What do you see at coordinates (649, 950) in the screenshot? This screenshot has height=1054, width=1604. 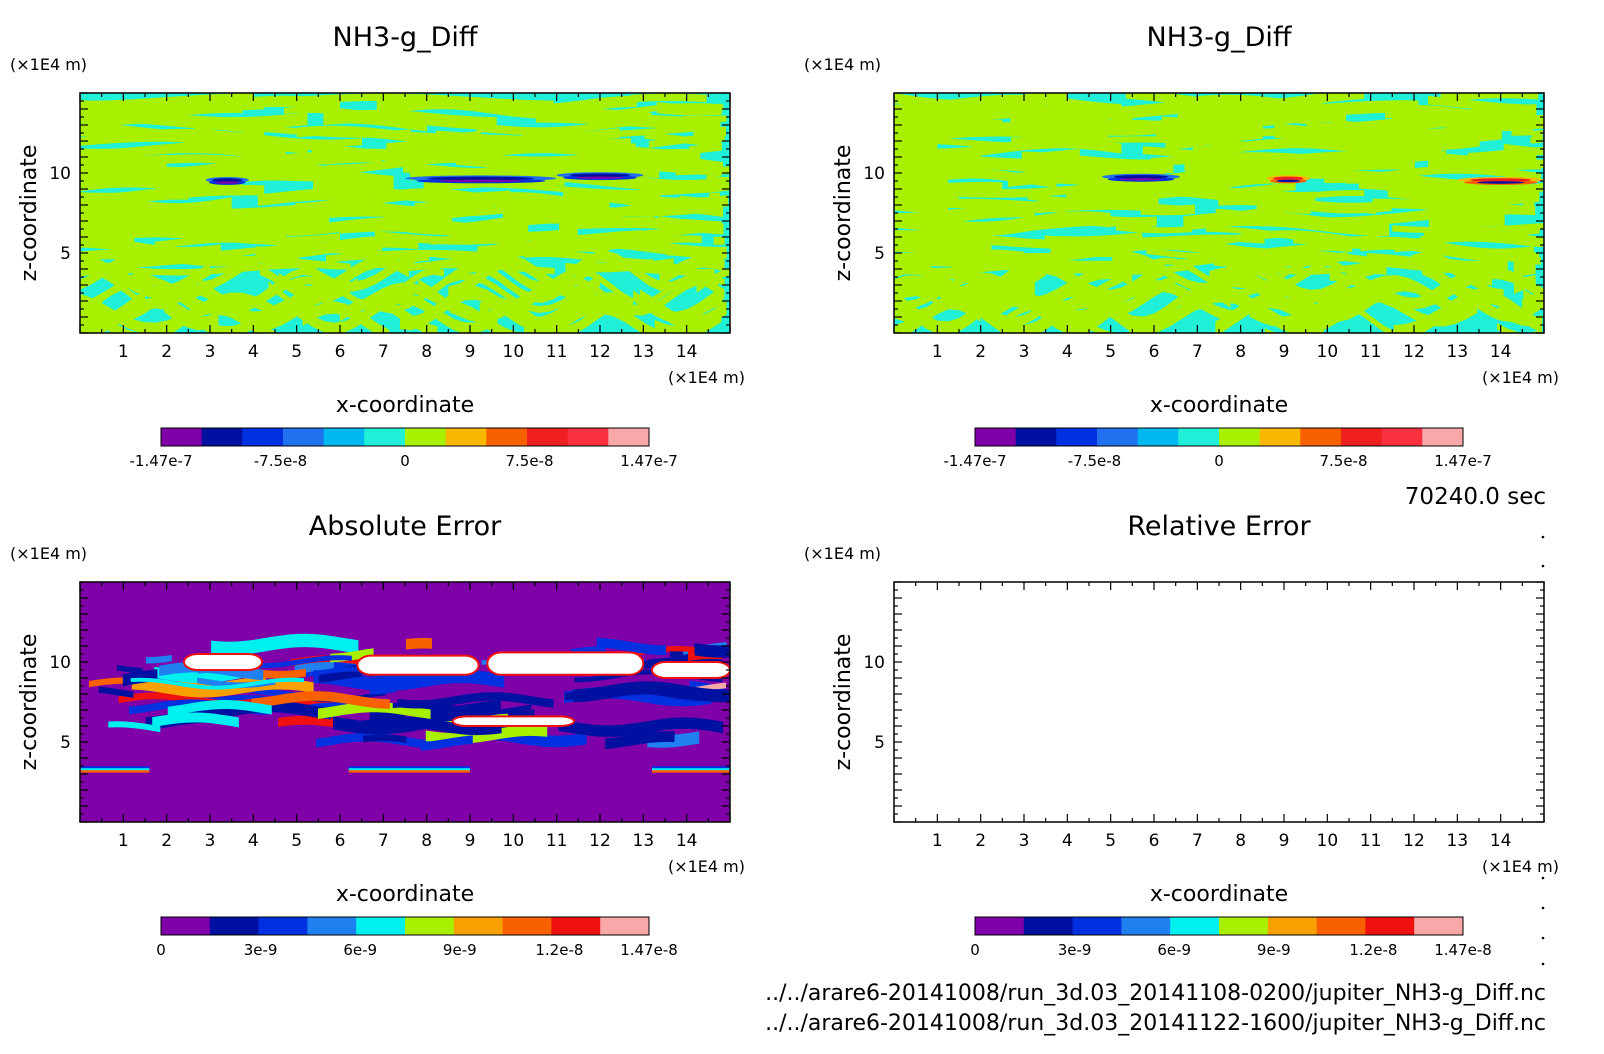 I see `colorbar-label: 1.47e-8` at bounding box center [649, 950].